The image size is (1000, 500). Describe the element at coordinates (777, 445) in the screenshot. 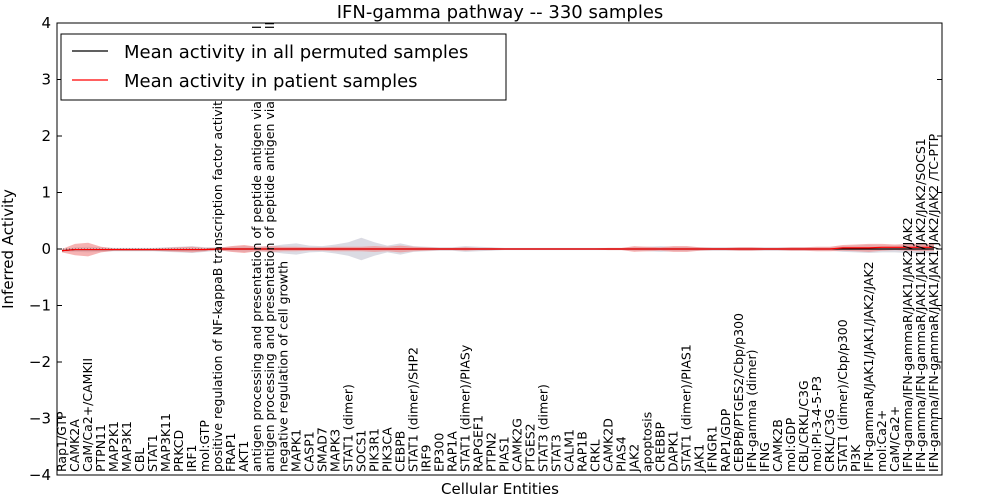

I see `entity-label: CAMK2B` at that location.